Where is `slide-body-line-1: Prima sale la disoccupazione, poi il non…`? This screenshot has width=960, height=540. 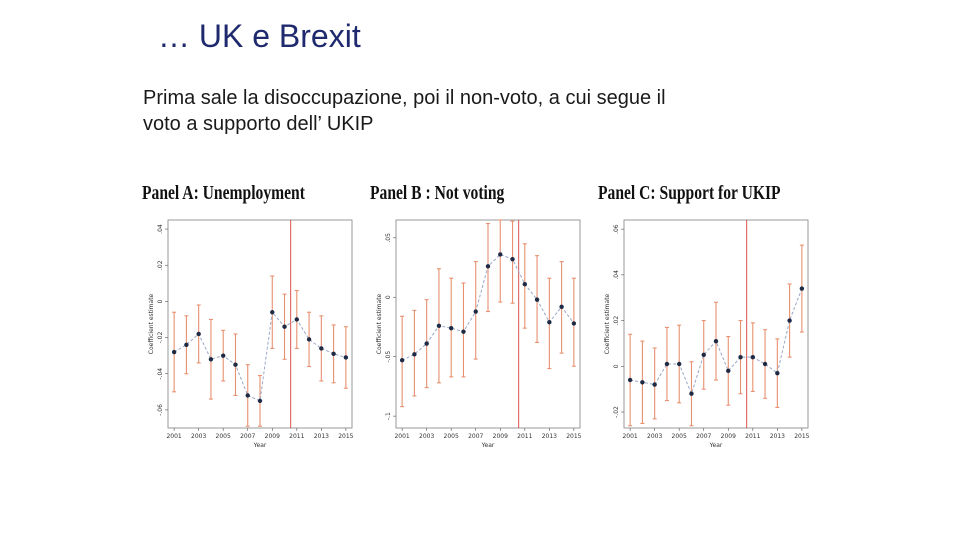 slide-body-line-1: Prima sale la disoccupazione, poi il non… is located at coordinates (404, 98).